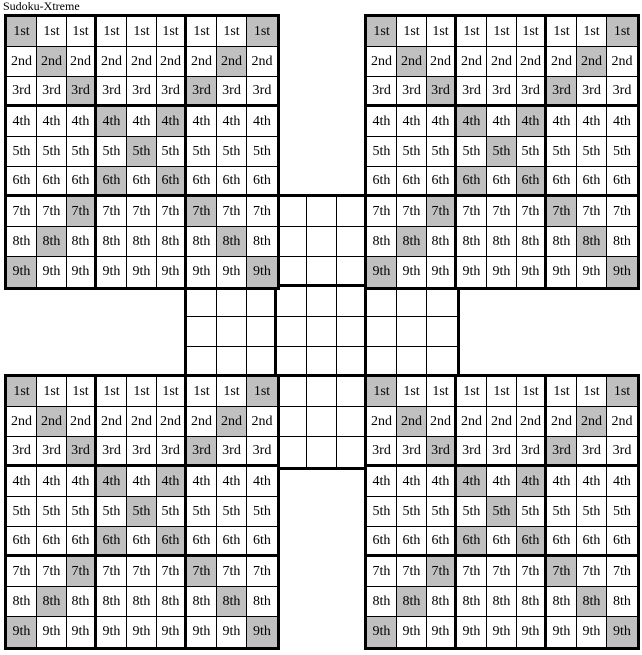  I want to click on cell-bottom-left-r8c3: 8th, so click(82, 602).